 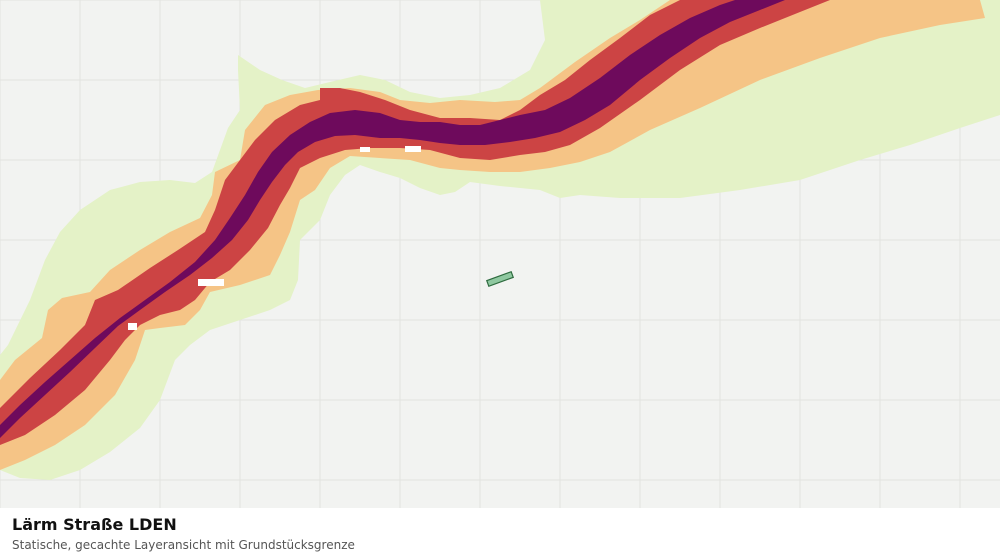 I want to click on parcel-polygon, so click(x=500, y=279).